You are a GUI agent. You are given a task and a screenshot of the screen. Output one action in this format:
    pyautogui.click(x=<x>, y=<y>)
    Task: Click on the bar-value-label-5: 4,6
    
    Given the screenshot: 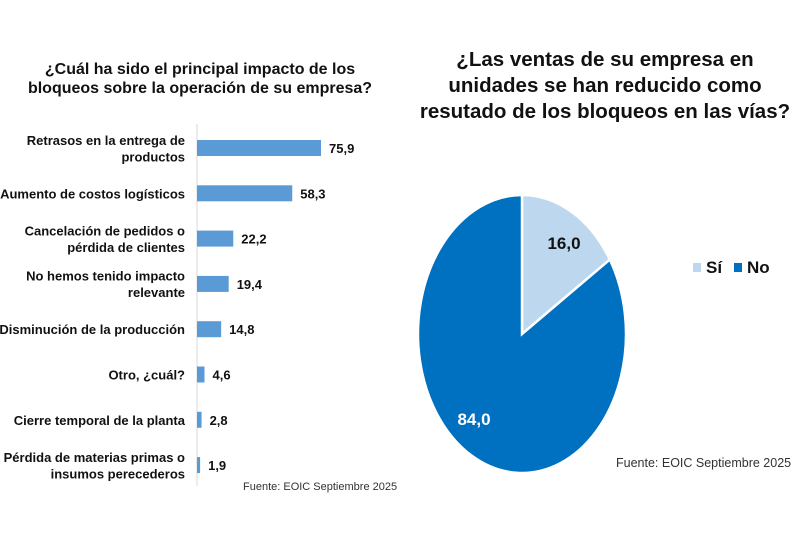 What is the action you would take?
    pyautogui.click(x=222, y=375)
    